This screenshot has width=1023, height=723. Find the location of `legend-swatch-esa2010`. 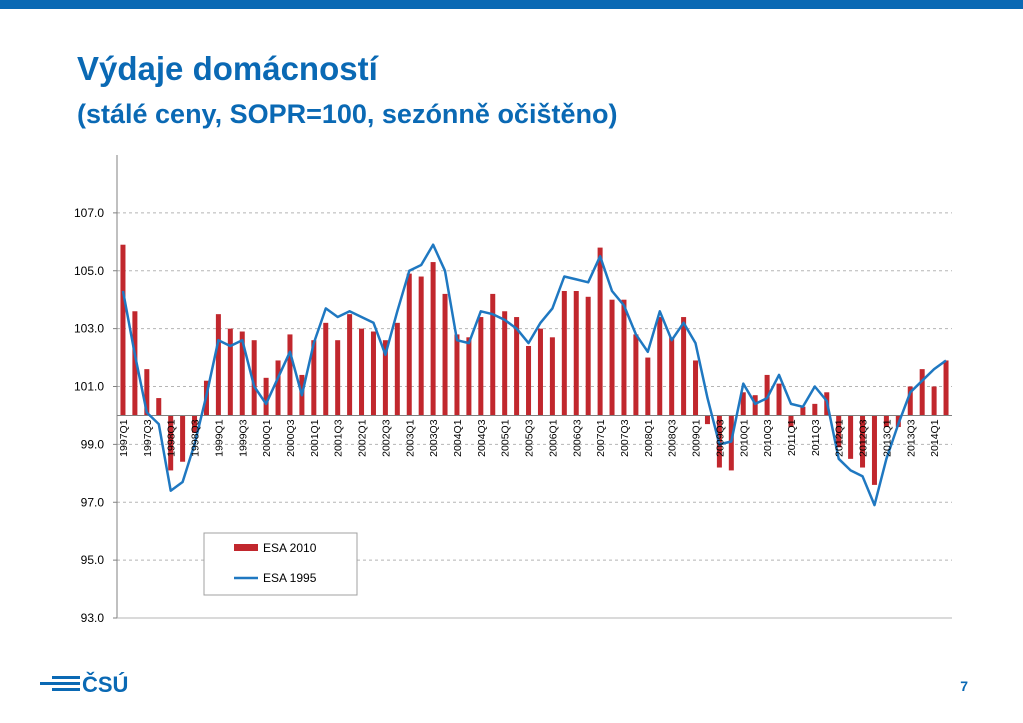

legend-swatch-esa2010 is located at coordinates (246, 547).